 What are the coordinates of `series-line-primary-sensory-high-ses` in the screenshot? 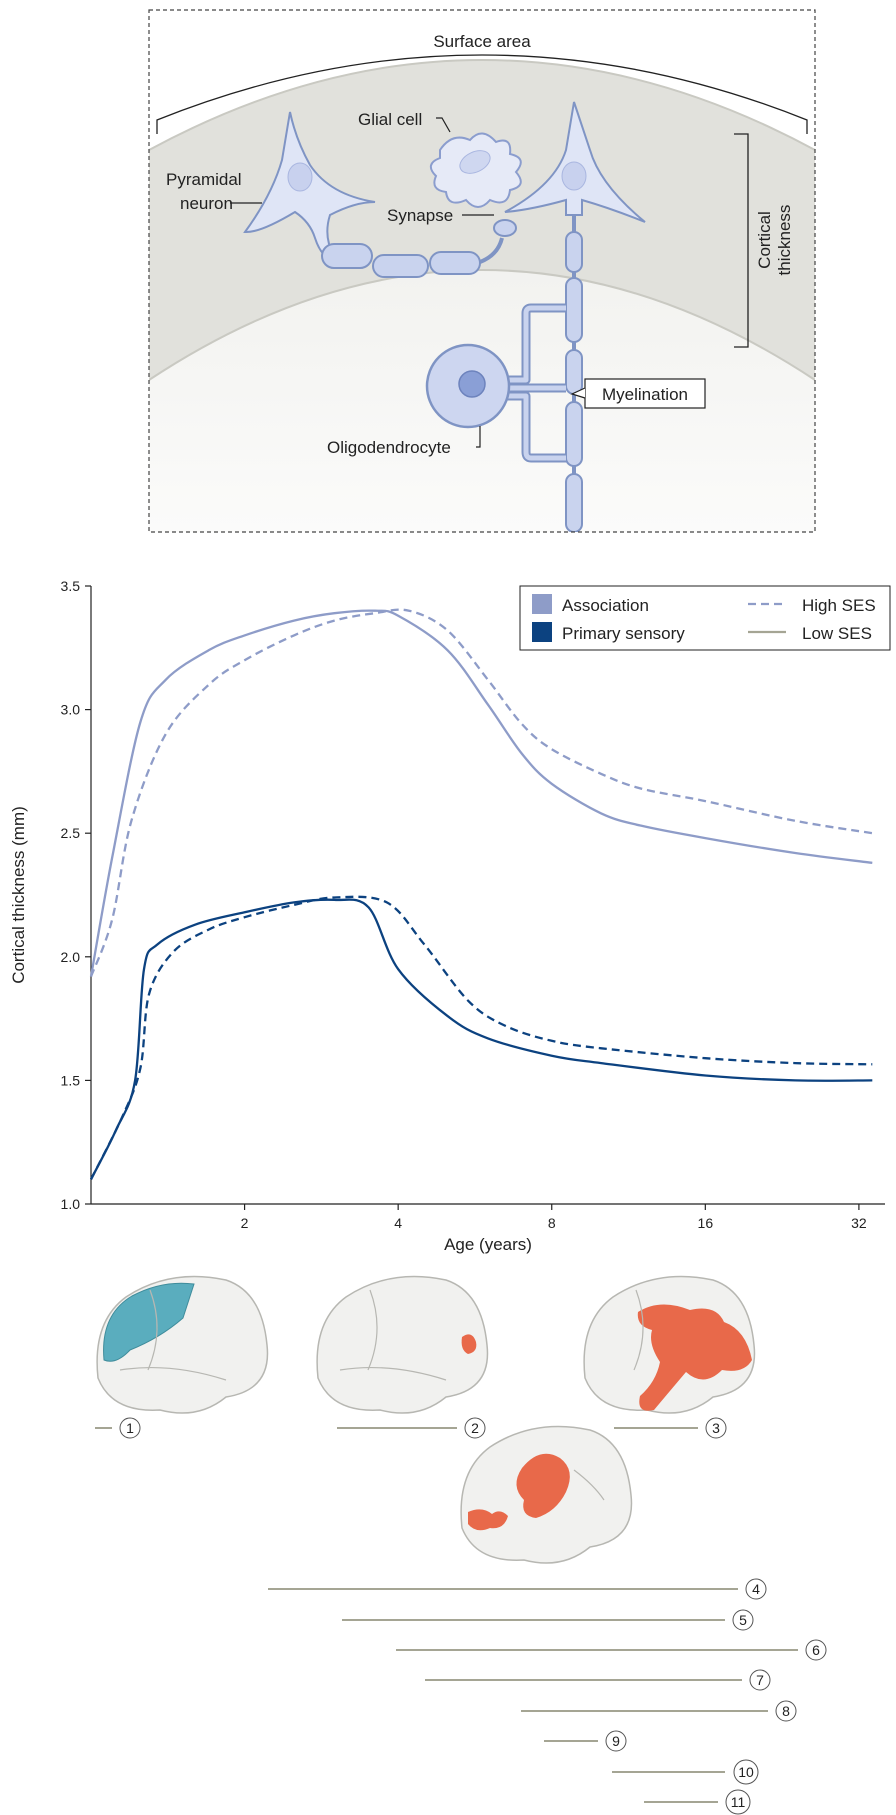 It's located at (481, 1037).